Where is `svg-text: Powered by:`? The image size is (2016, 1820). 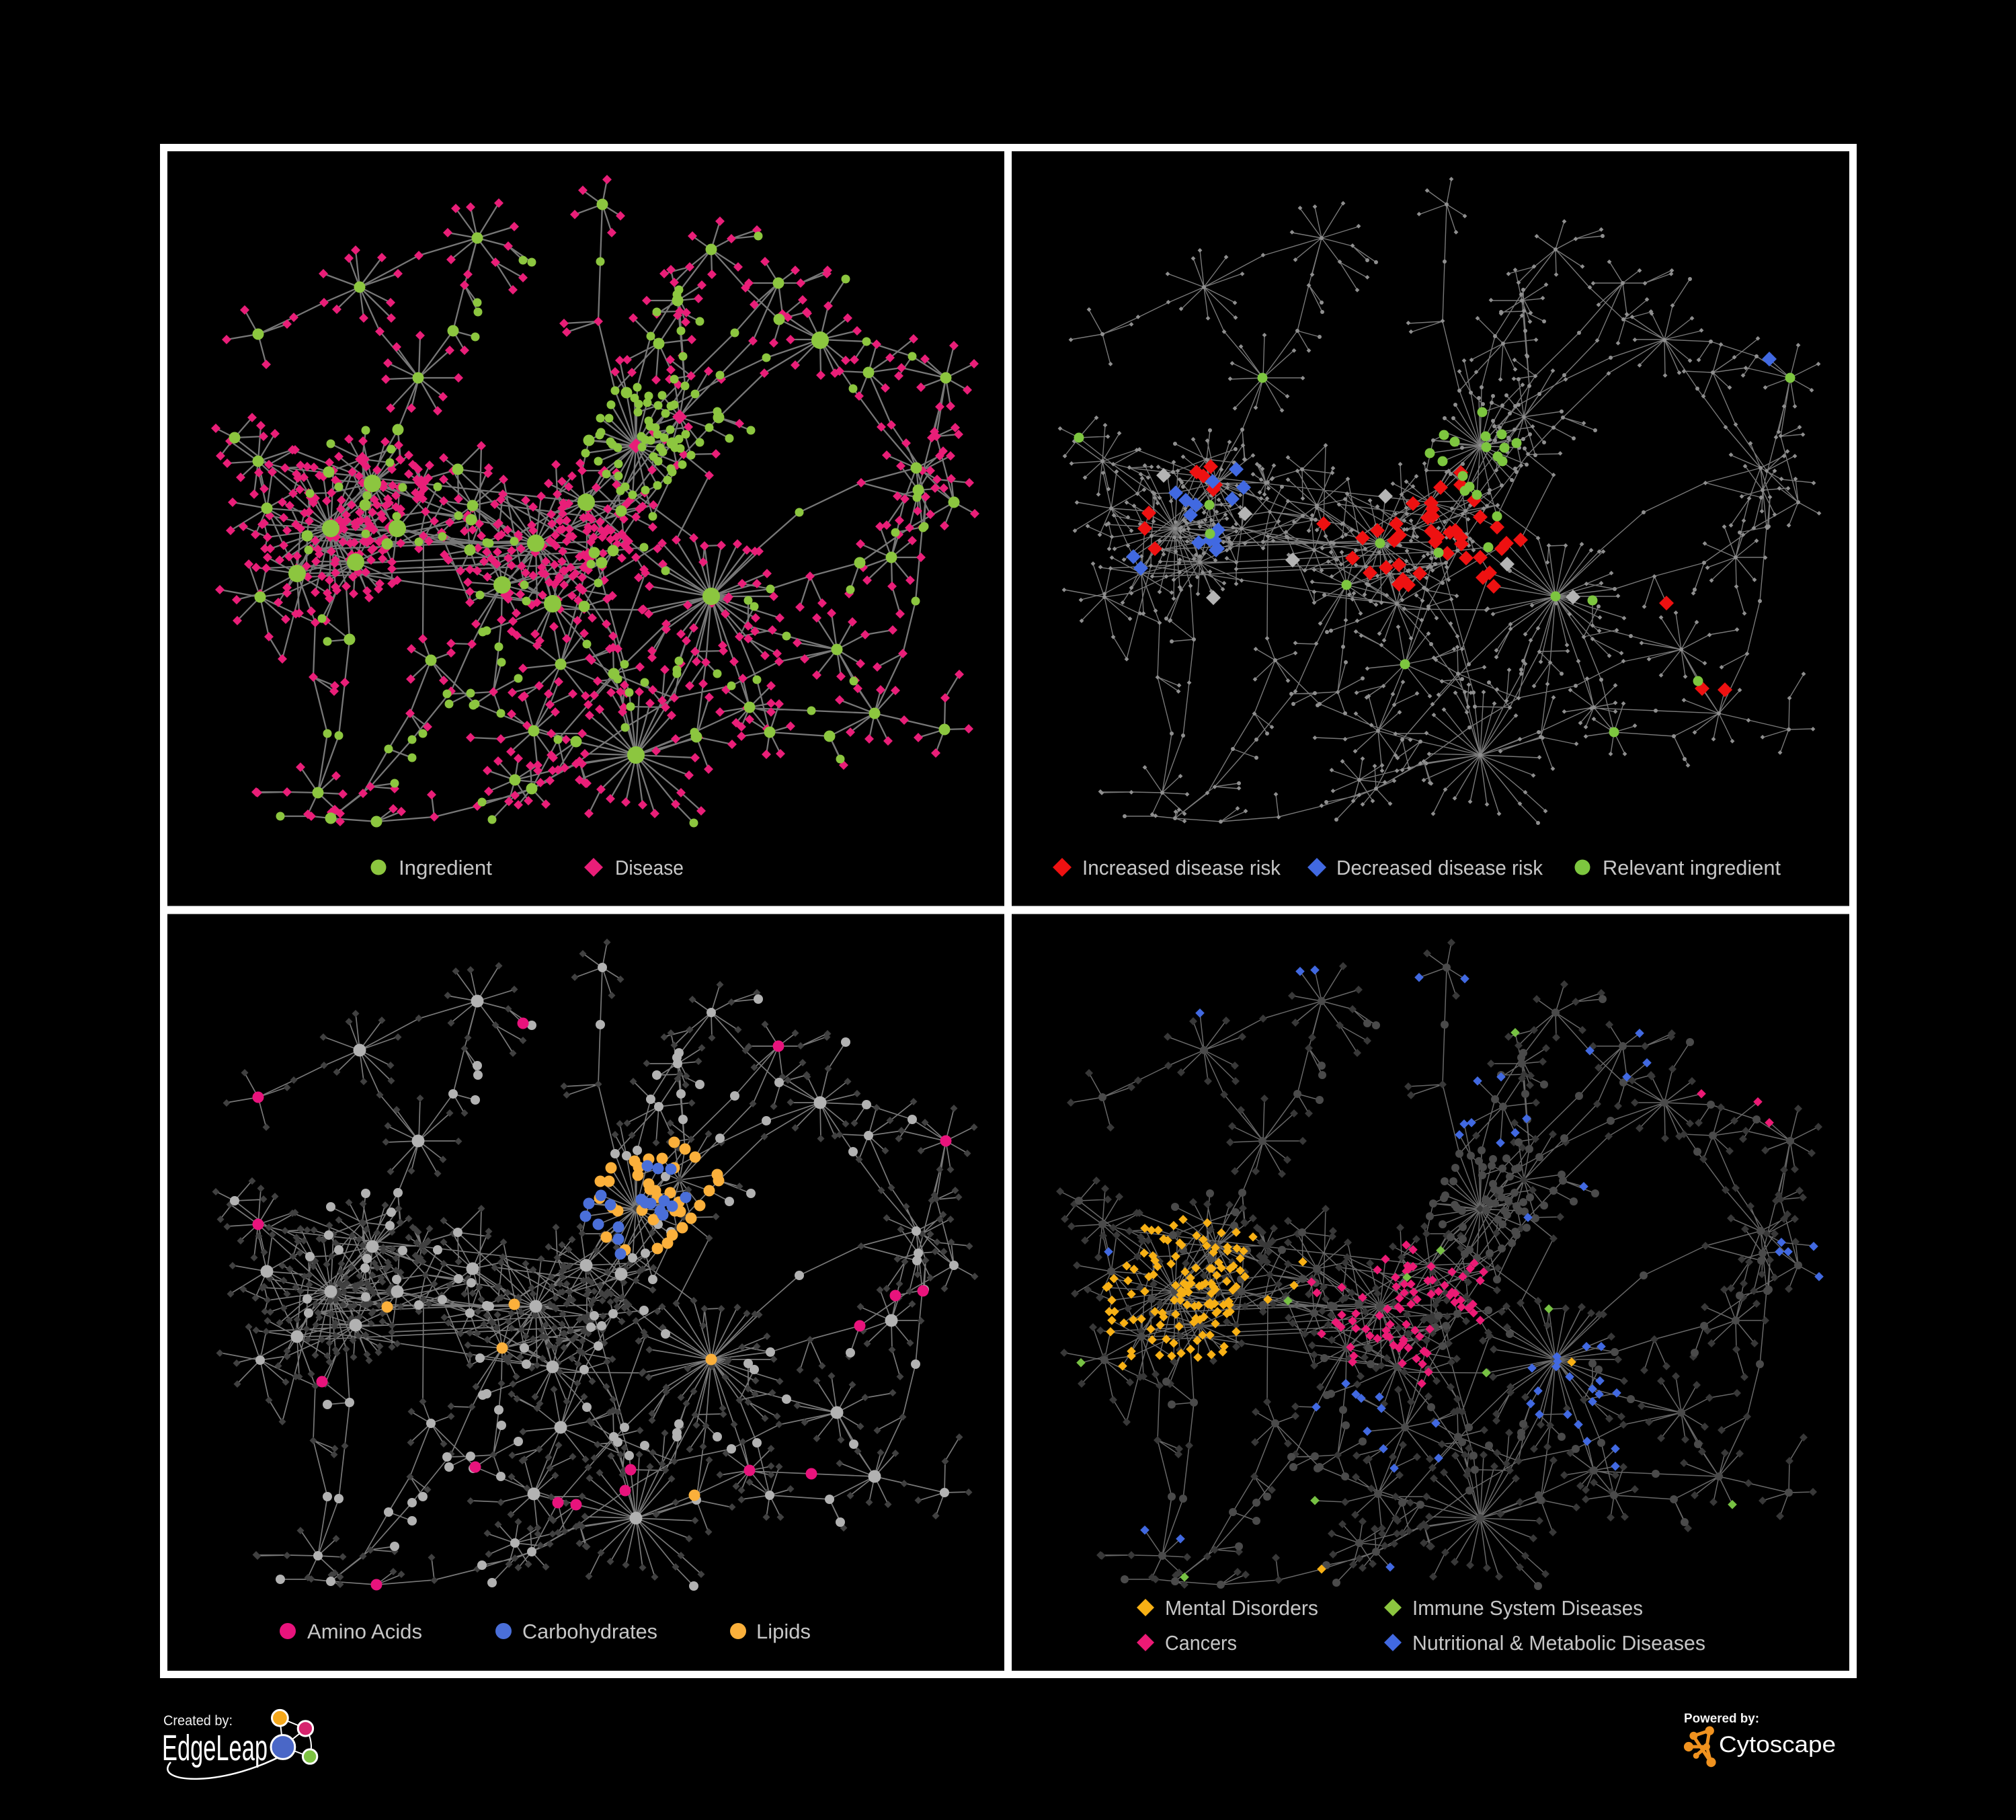
svg-text: Powered by: is located at coordinates (1721, 1719).